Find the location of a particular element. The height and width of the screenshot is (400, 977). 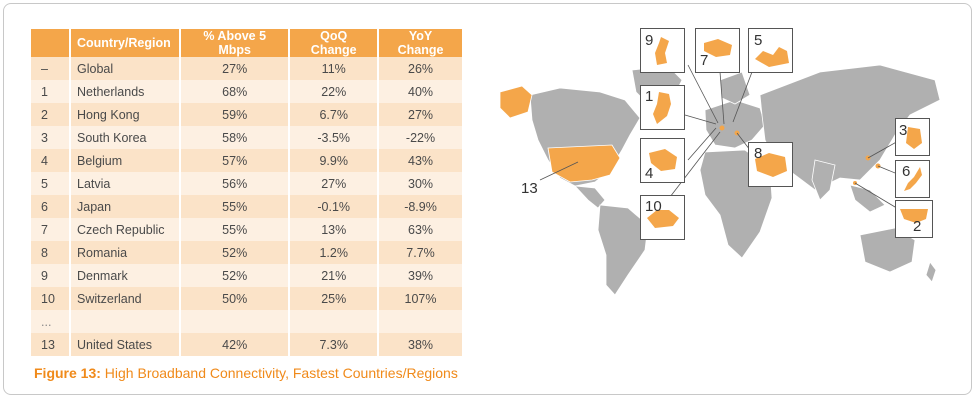

south-korea-shape-icon is located at coordinates (914, 138).